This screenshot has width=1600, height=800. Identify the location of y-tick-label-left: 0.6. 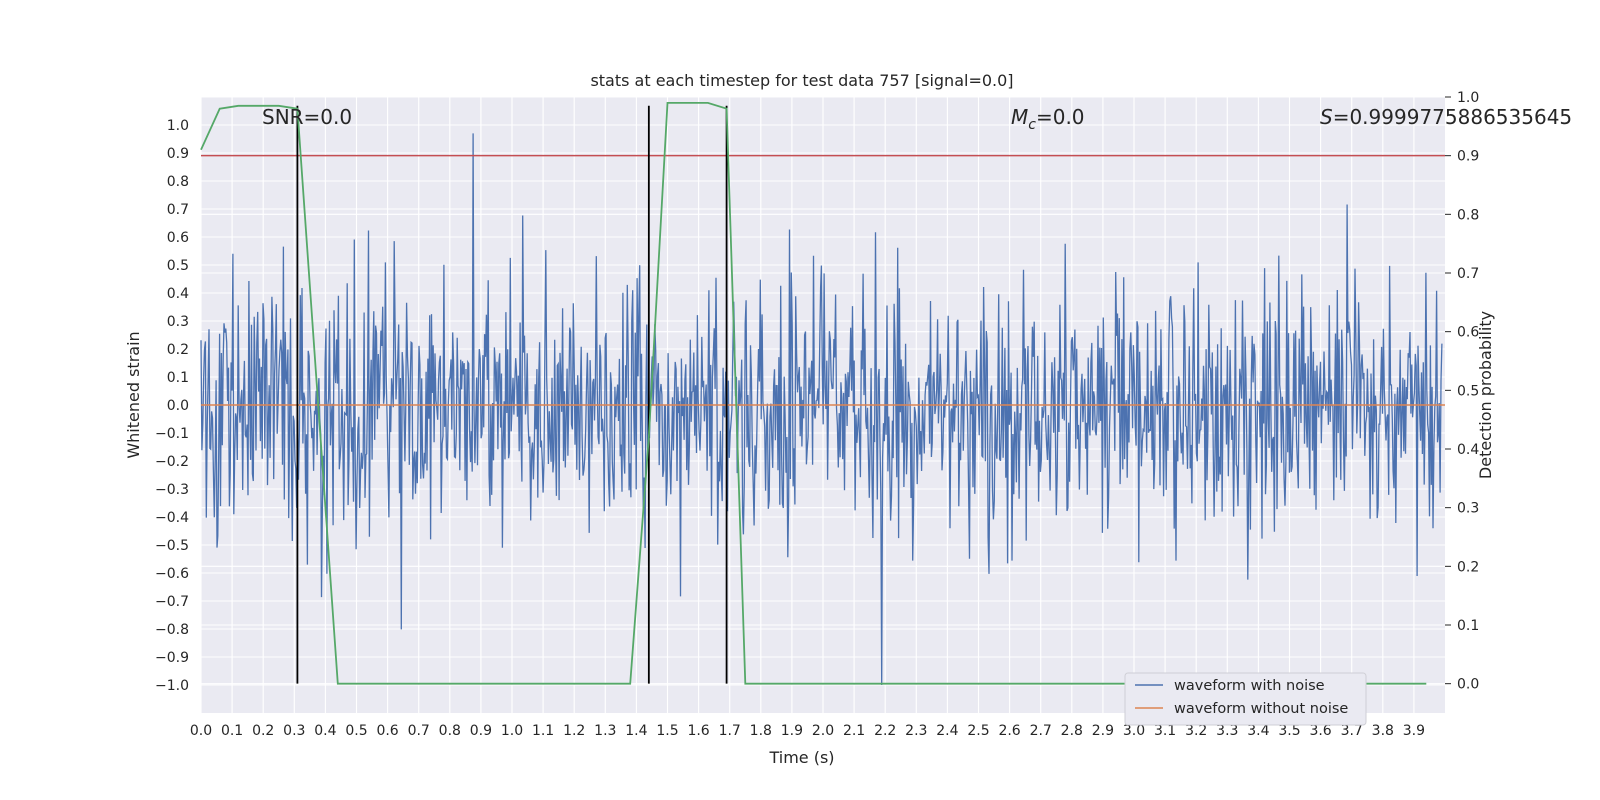
(178, 238).